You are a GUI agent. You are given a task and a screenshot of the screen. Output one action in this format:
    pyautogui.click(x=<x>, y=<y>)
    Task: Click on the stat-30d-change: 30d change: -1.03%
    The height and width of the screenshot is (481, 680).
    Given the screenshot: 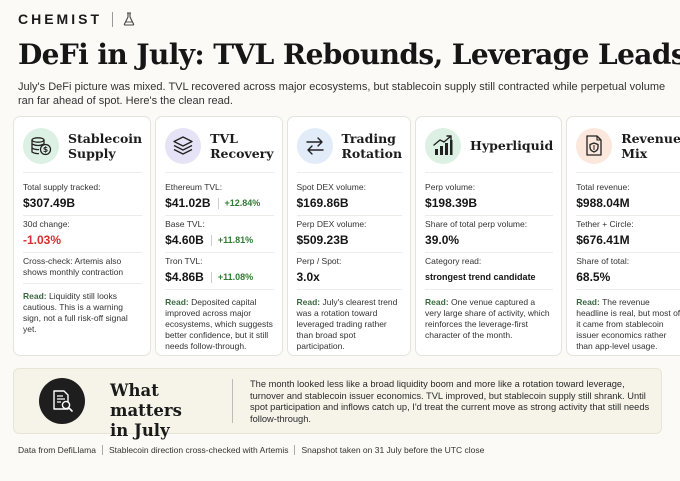 What is the action you would take?
    pyautogui.click(x=83, y=234)
    